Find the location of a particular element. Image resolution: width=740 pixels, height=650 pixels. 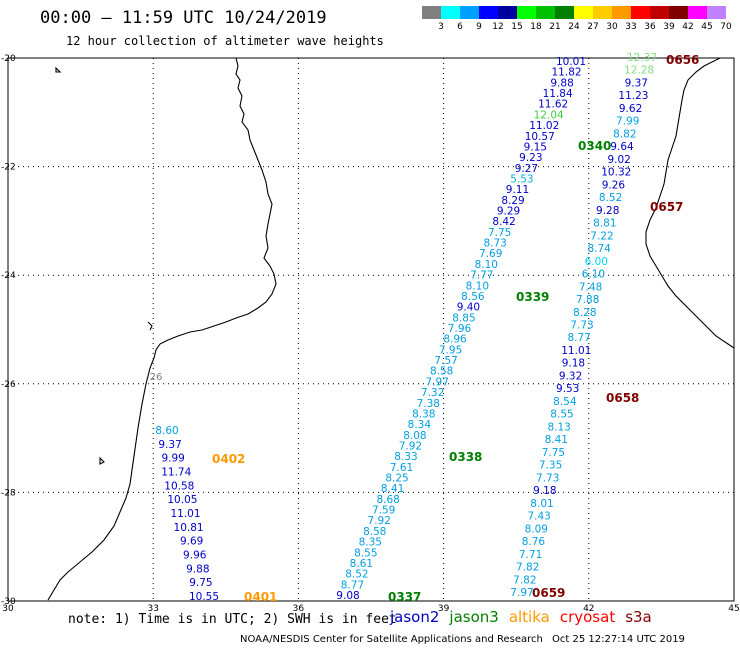

swh-value: 7.38 is located at coordinates (428, 404).